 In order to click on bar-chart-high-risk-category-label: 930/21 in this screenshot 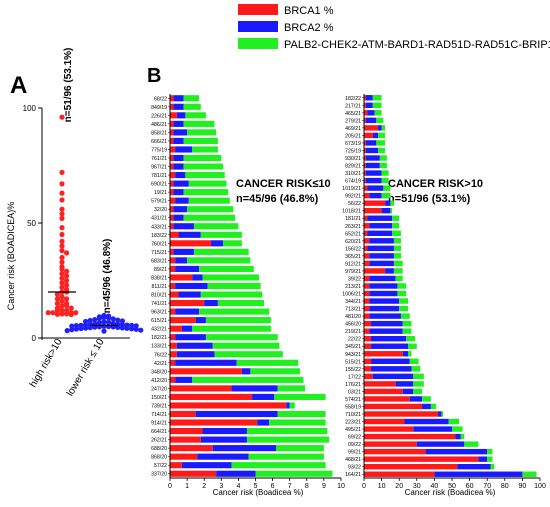, I will do `click(353, 159)`.